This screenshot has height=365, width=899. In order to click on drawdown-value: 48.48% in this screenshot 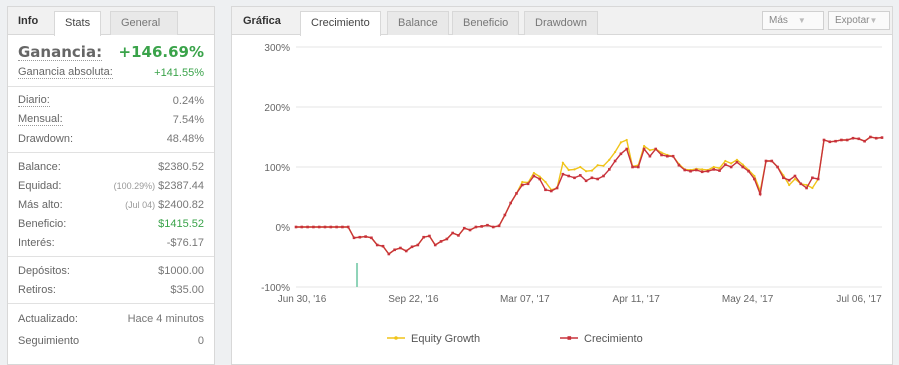, I will do `click(185, 138)`.